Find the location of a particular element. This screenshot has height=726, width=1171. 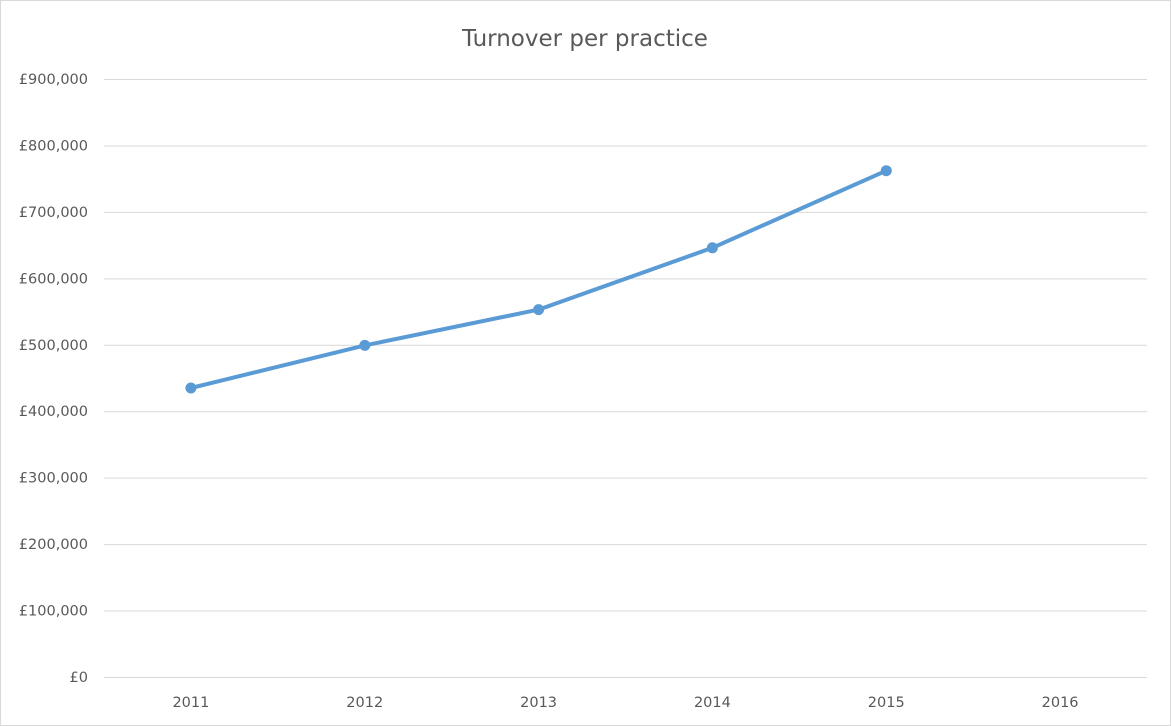

data-point-2012 is located at coordinates (365, 345).